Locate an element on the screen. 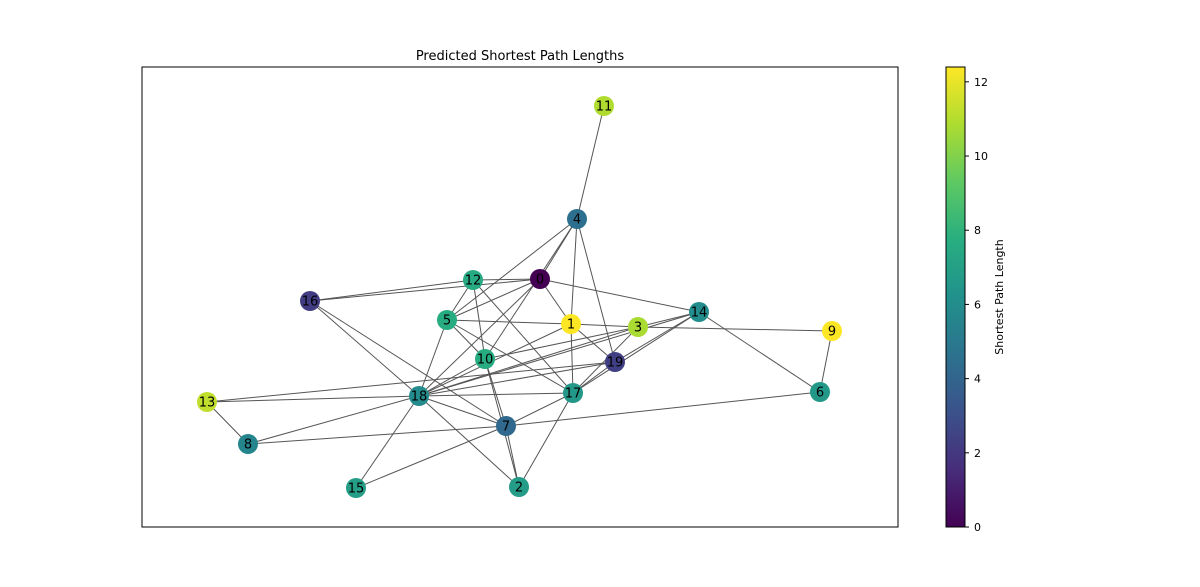 The height and width of the screenshot is (587, 1200). node-11: 11 is located at coordinates (604, 106).